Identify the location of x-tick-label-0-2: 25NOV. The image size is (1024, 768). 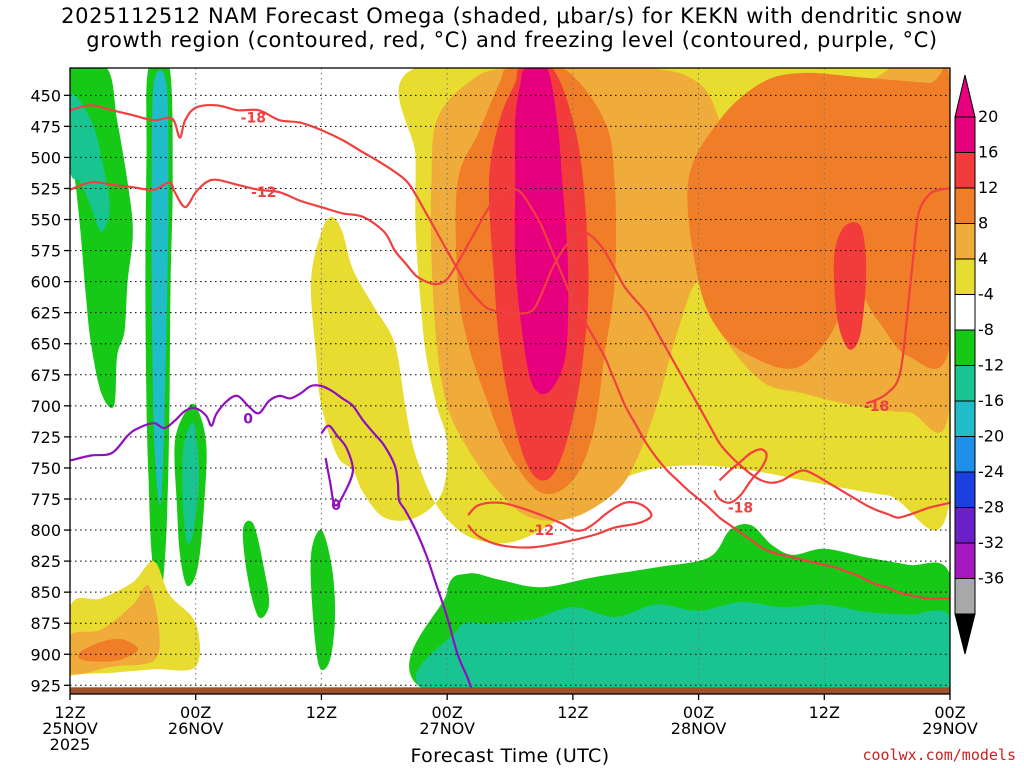
(70, 728).